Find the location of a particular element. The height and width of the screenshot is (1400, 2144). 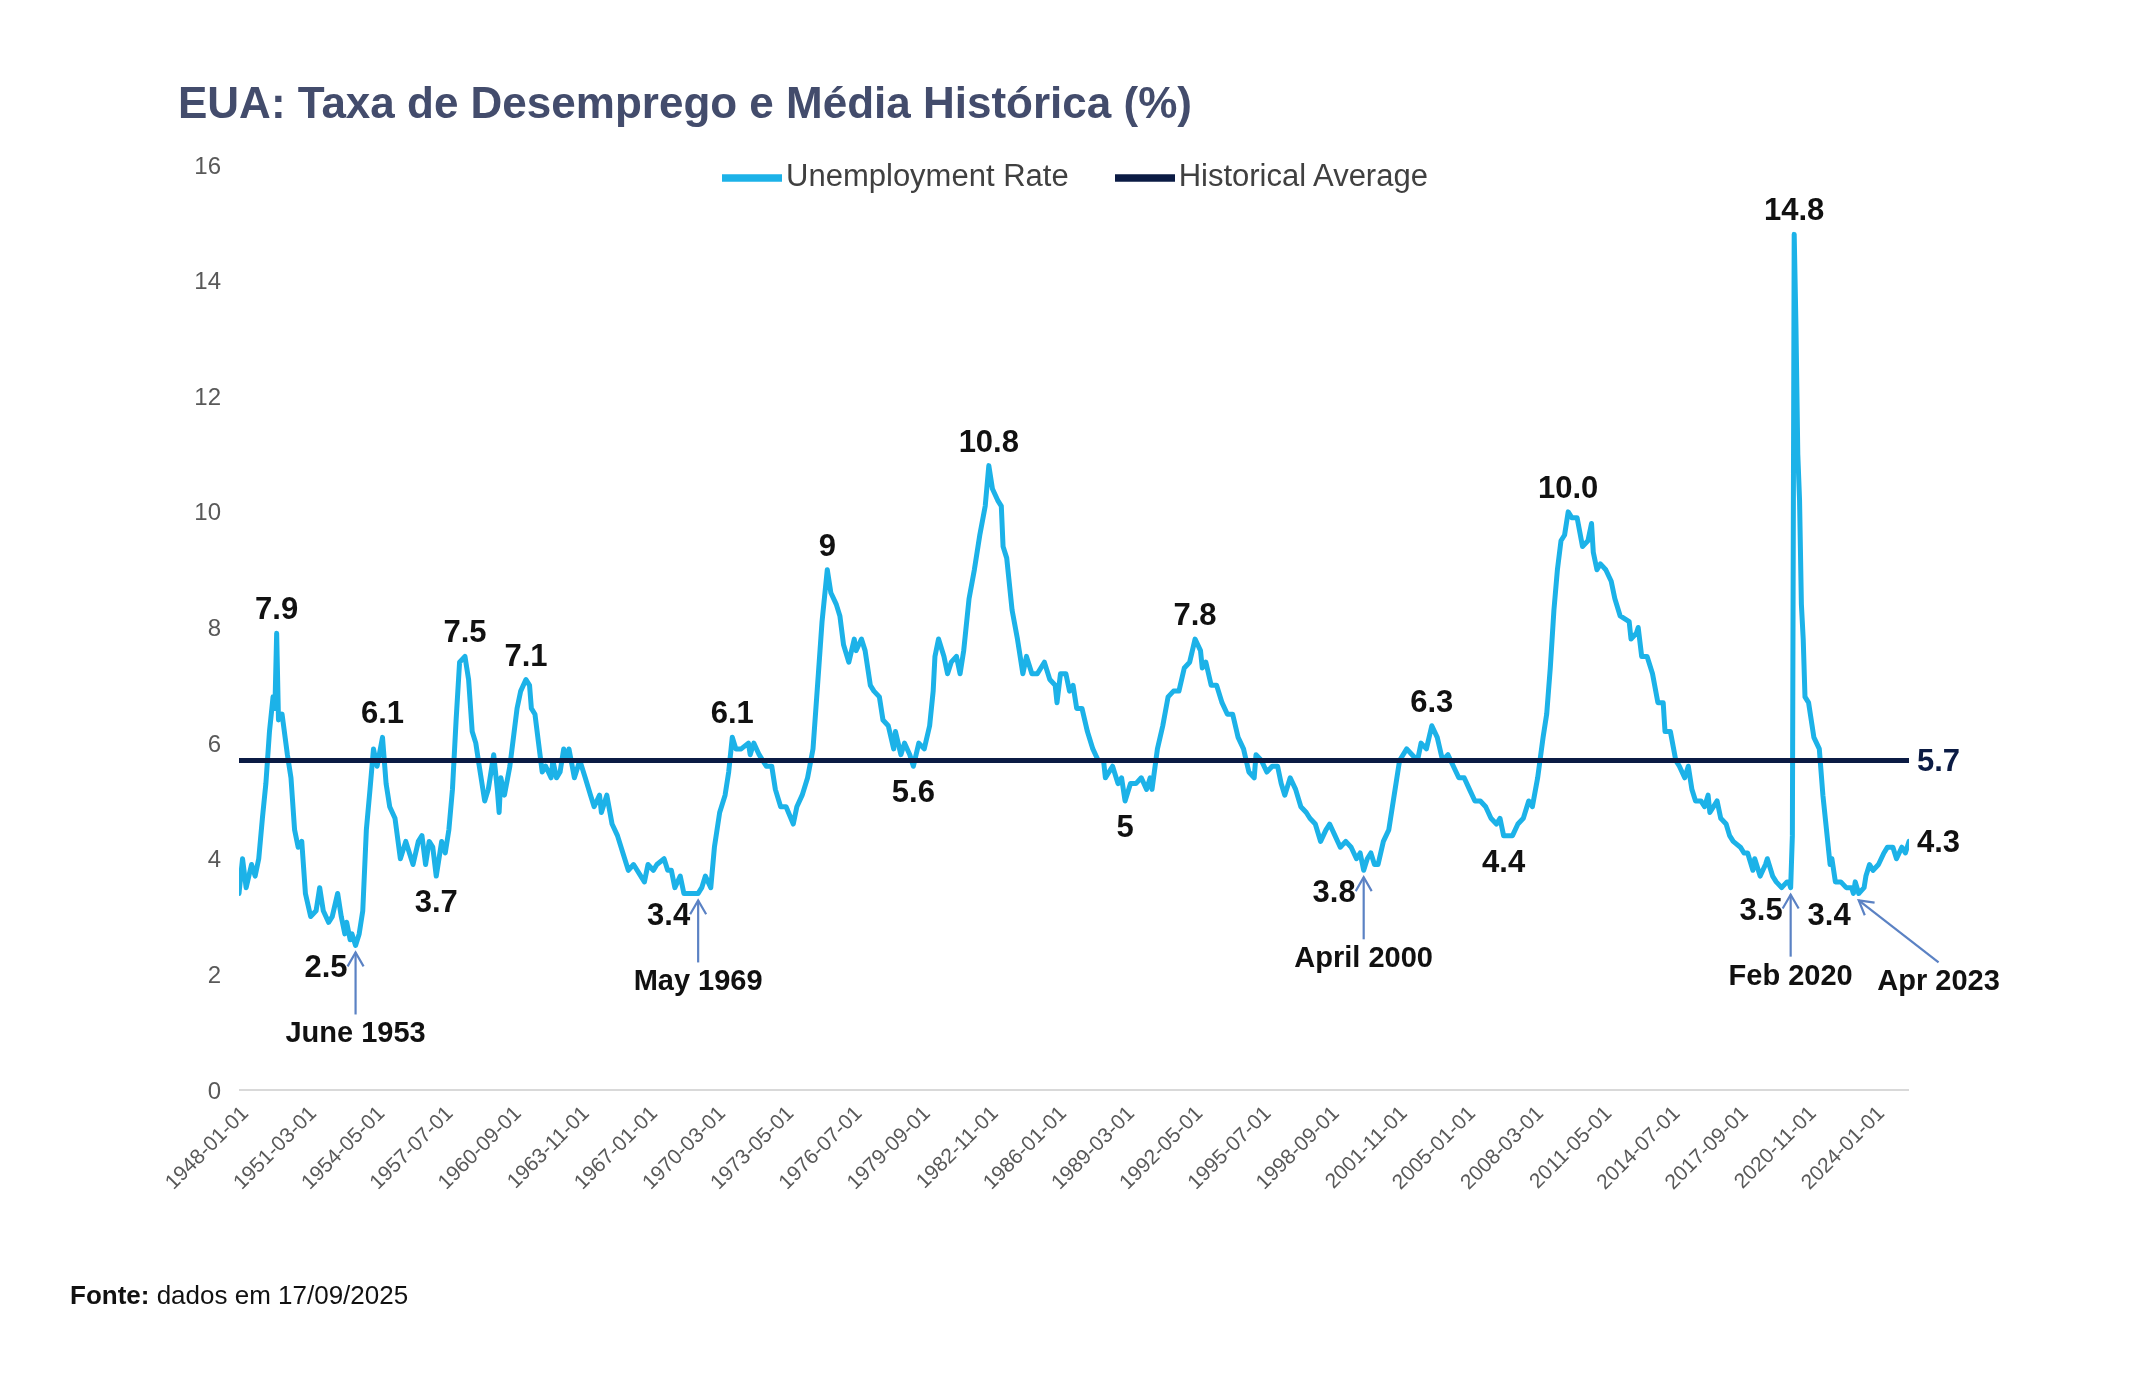

data-label: 7.1 is located at coordinates (526, 655).